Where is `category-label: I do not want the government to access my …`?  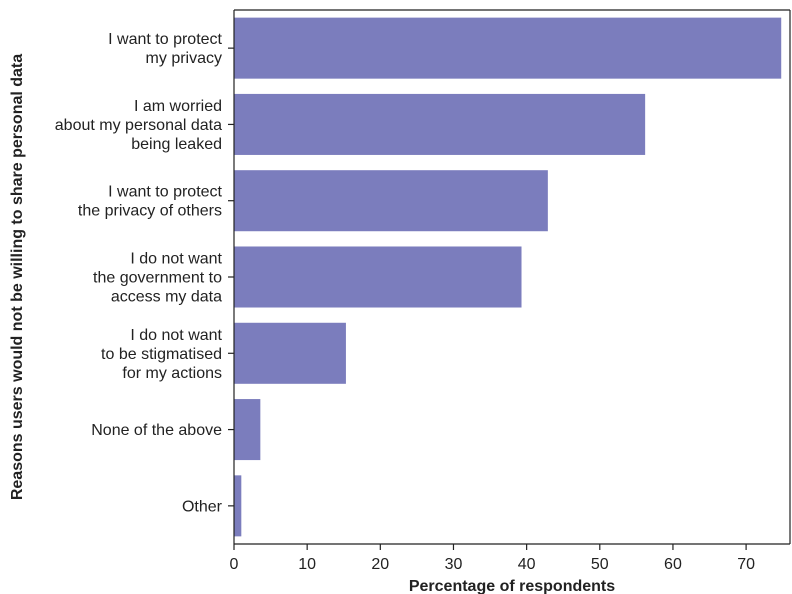
category-label: I do not want the government to access my … is located at coordinates (158, 278).